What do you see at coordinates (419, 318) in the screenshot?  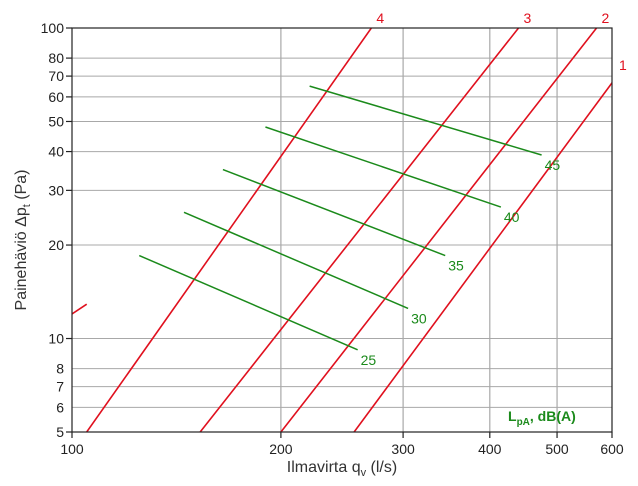 I see `sound-level-label: 30` at bounding box center [419, 318].